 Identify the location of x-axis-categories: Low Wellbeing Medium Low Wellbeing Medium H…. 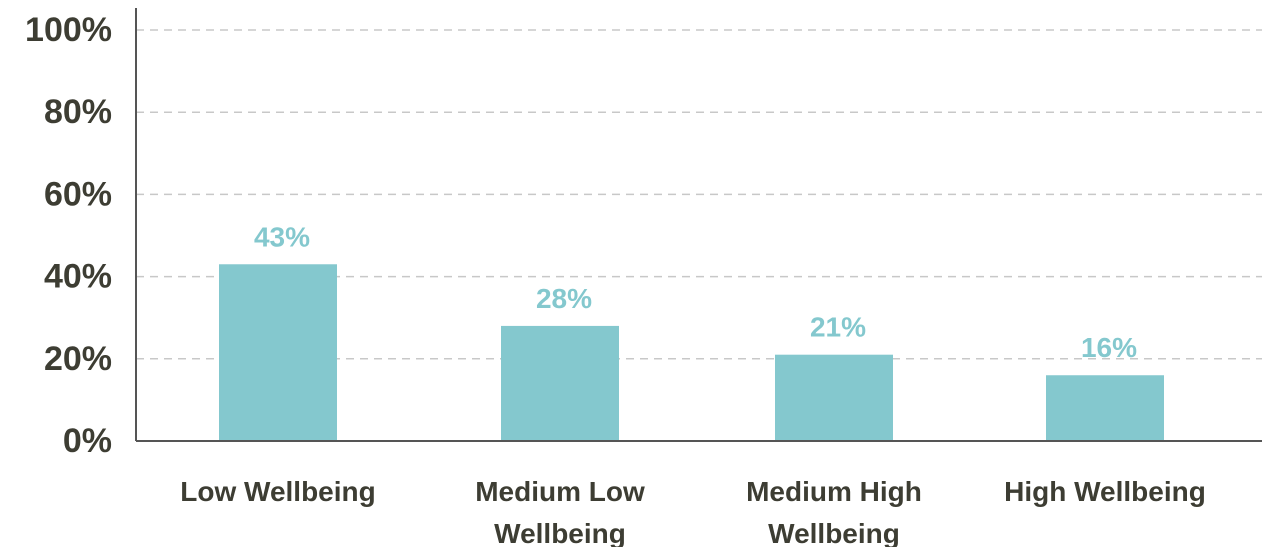
(693, 511).